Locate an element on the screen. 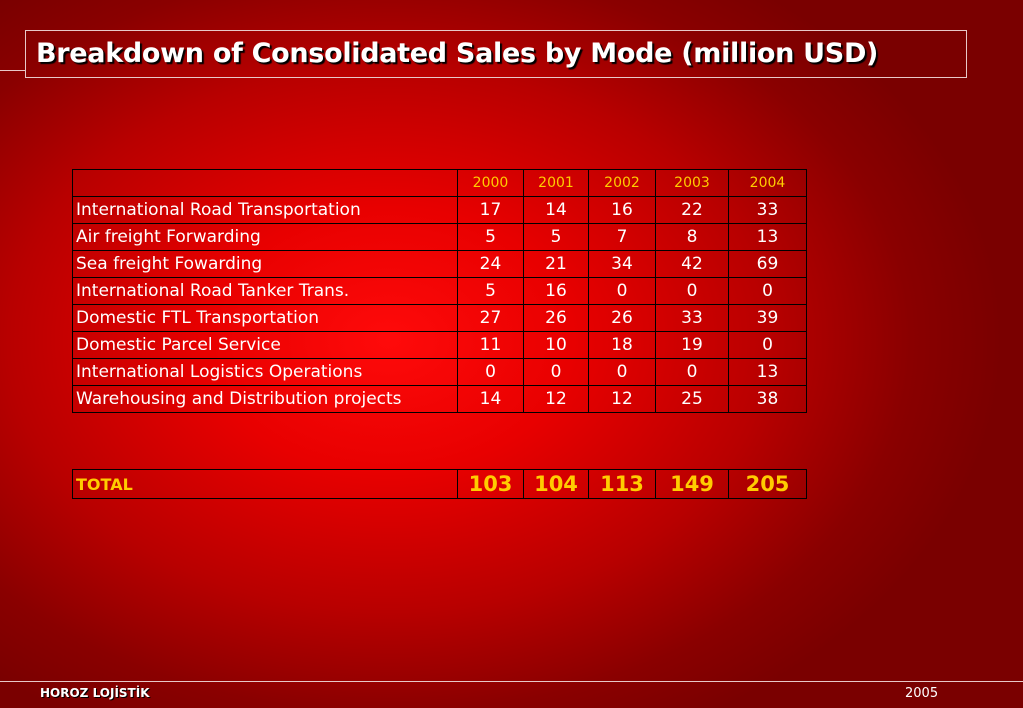 The width and height of the screenshot is (1023, 708). value-cell: 7 is located at coordinates (622, 237).